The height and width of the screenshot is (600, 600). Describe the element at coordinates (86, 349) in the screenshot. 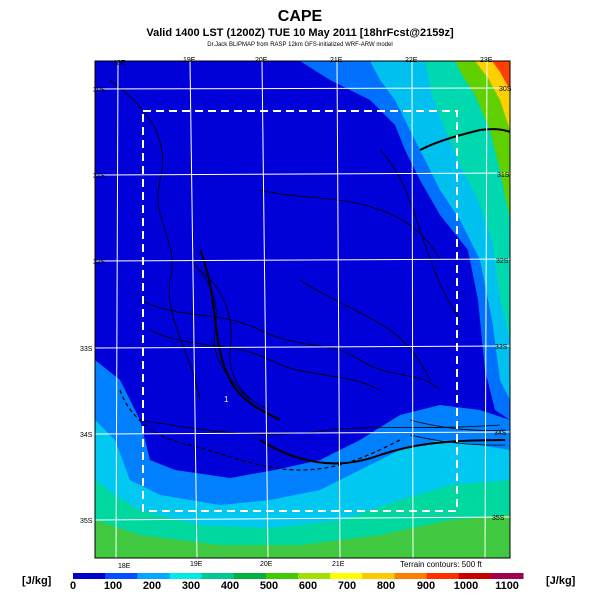

I see `left-lat-label: 33S` at that location.